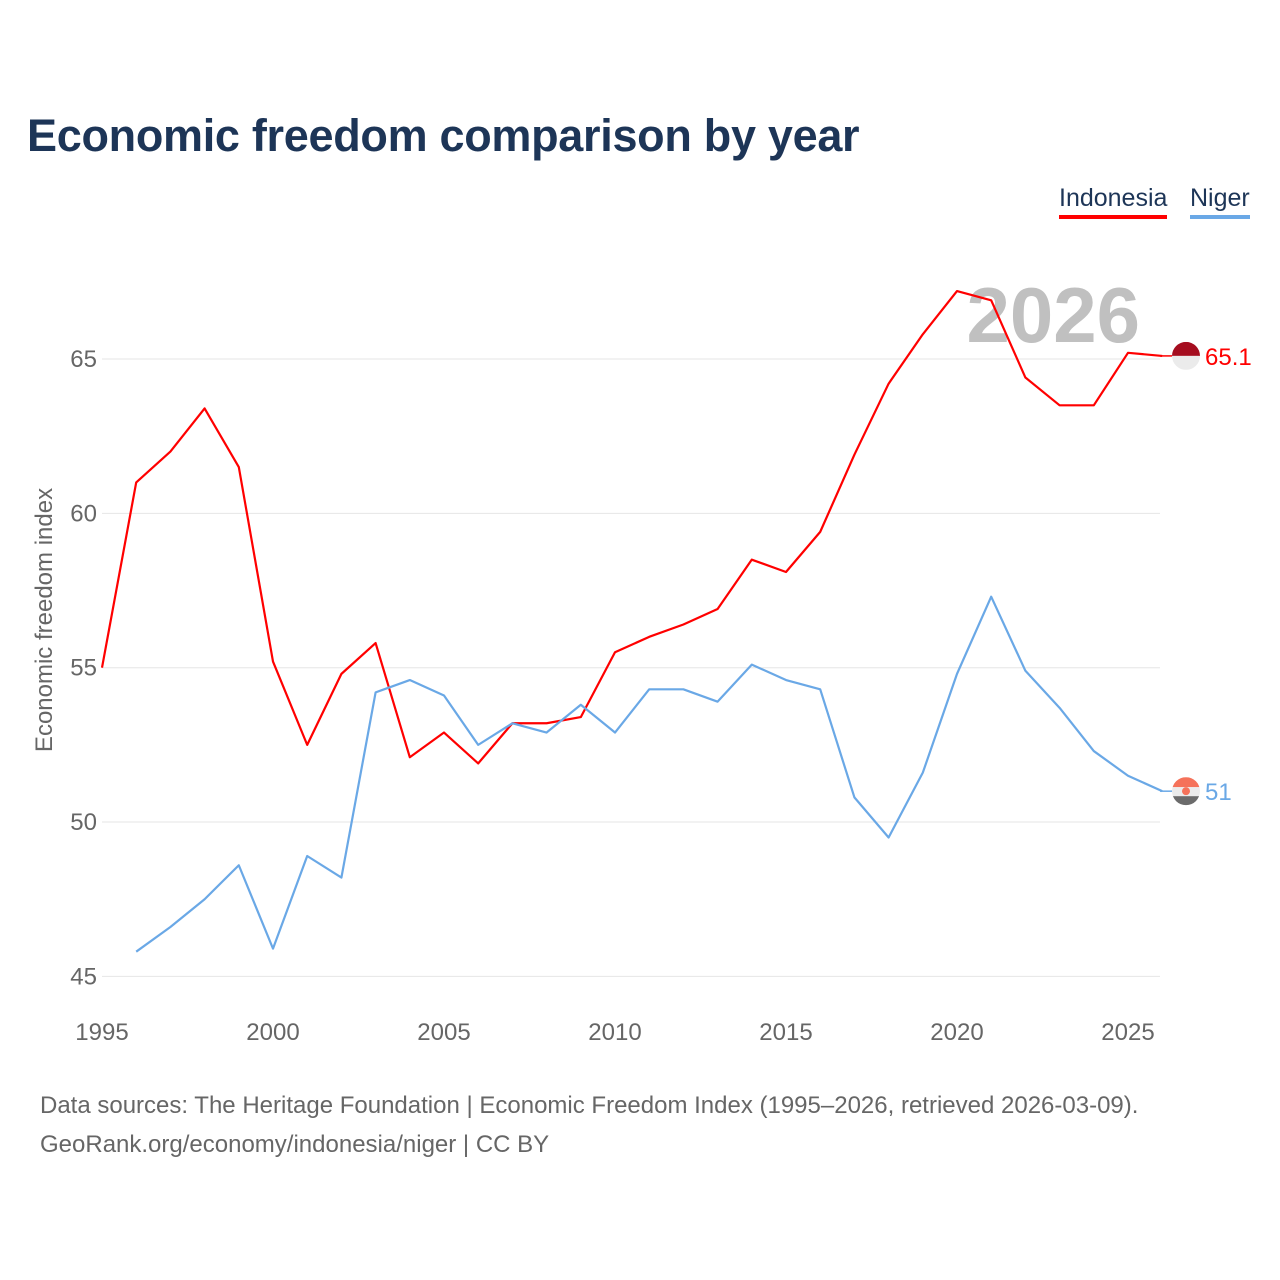  What do you see at coordinates (83, 822) in the screenshot?
I see `y-tick-label: 50` at bounding box center [83, 822].